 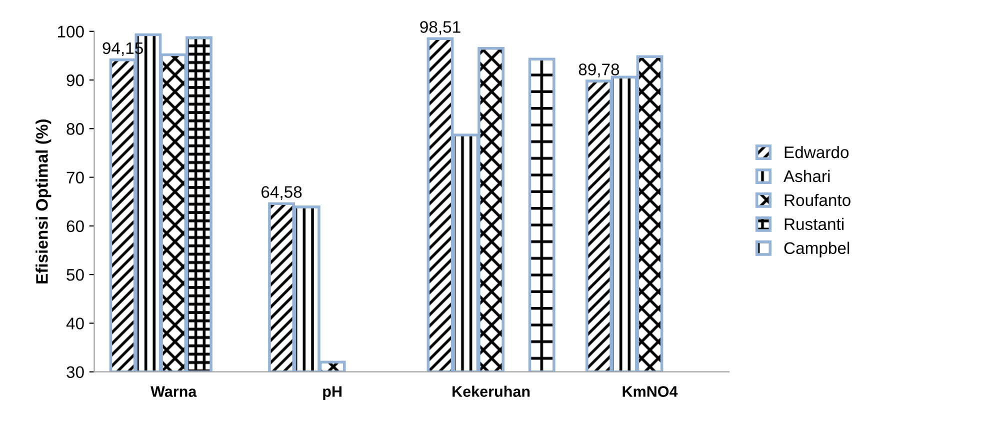 I want to click on x-tick-label: KmNO4, so click(x=650, y=391).